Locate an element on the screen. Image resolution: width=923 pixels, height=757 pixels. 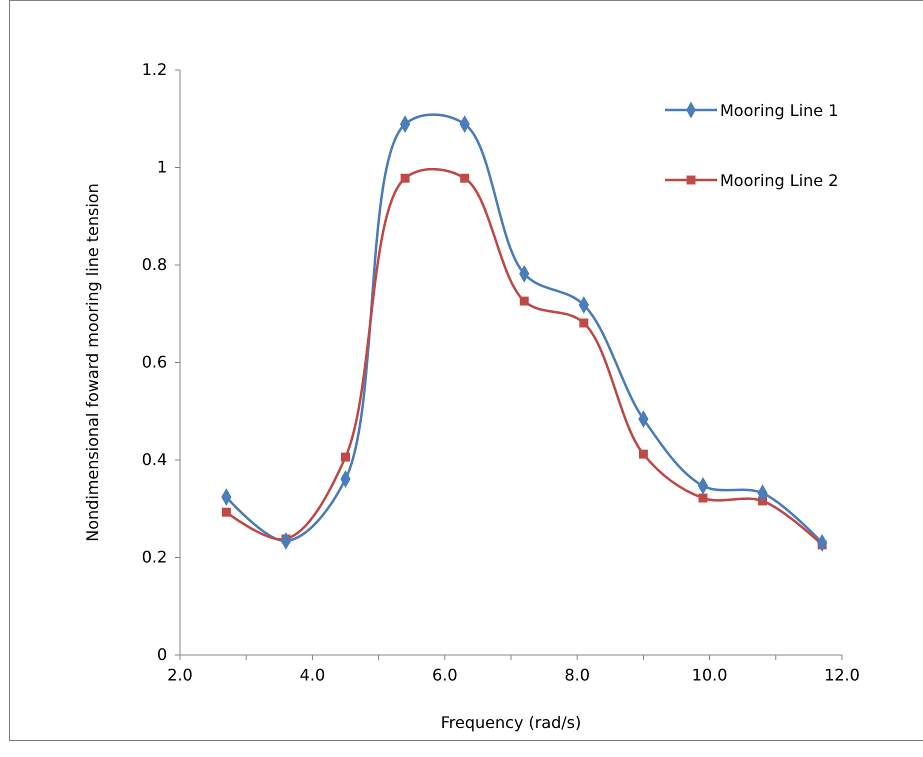
x-tick-label: 8.0 is located at coordinates (577, 675).